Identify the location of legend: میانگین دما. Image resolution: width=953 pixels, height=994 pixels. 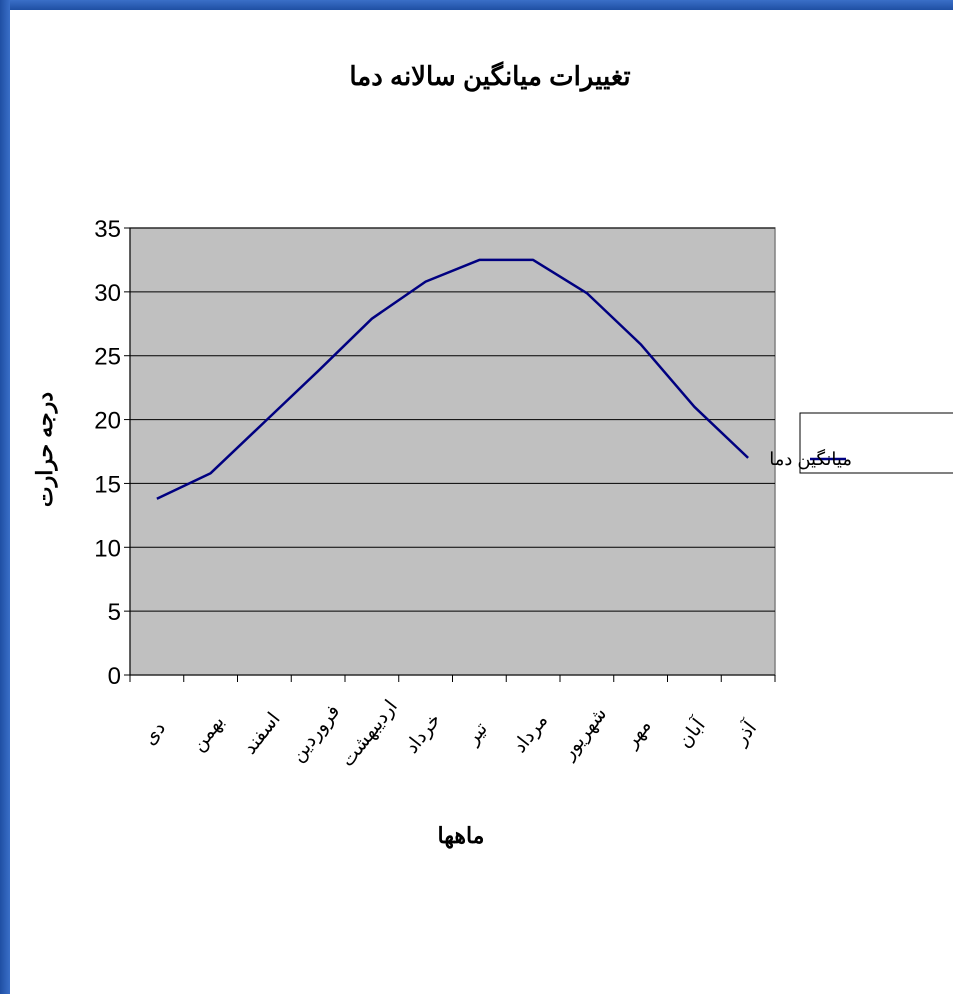
(861, 443).